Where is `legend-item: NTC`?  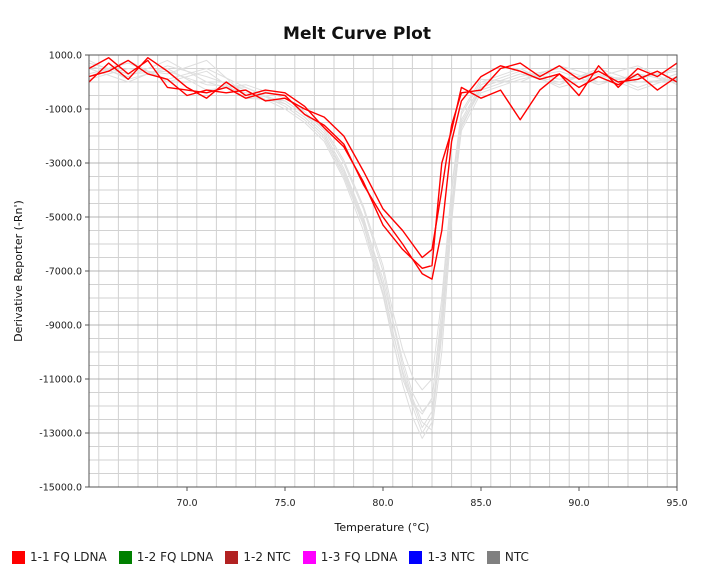 legend-item: NTC is located at coordinates (507, 557).